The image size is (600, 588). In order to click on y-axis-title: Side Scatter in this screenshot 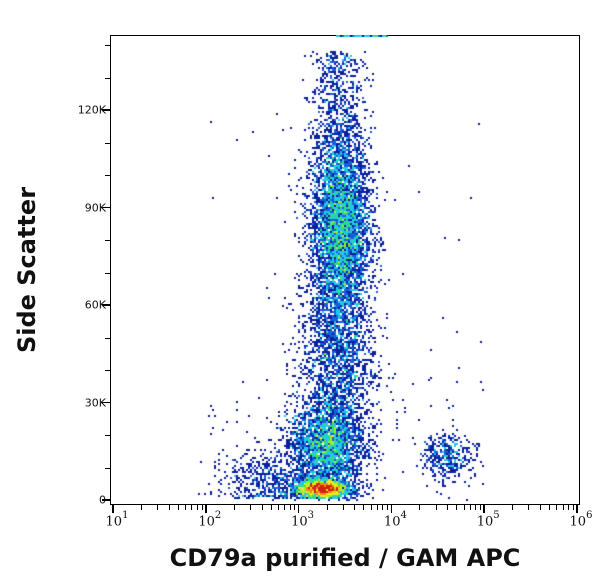, I will do `click(27, 270)`.